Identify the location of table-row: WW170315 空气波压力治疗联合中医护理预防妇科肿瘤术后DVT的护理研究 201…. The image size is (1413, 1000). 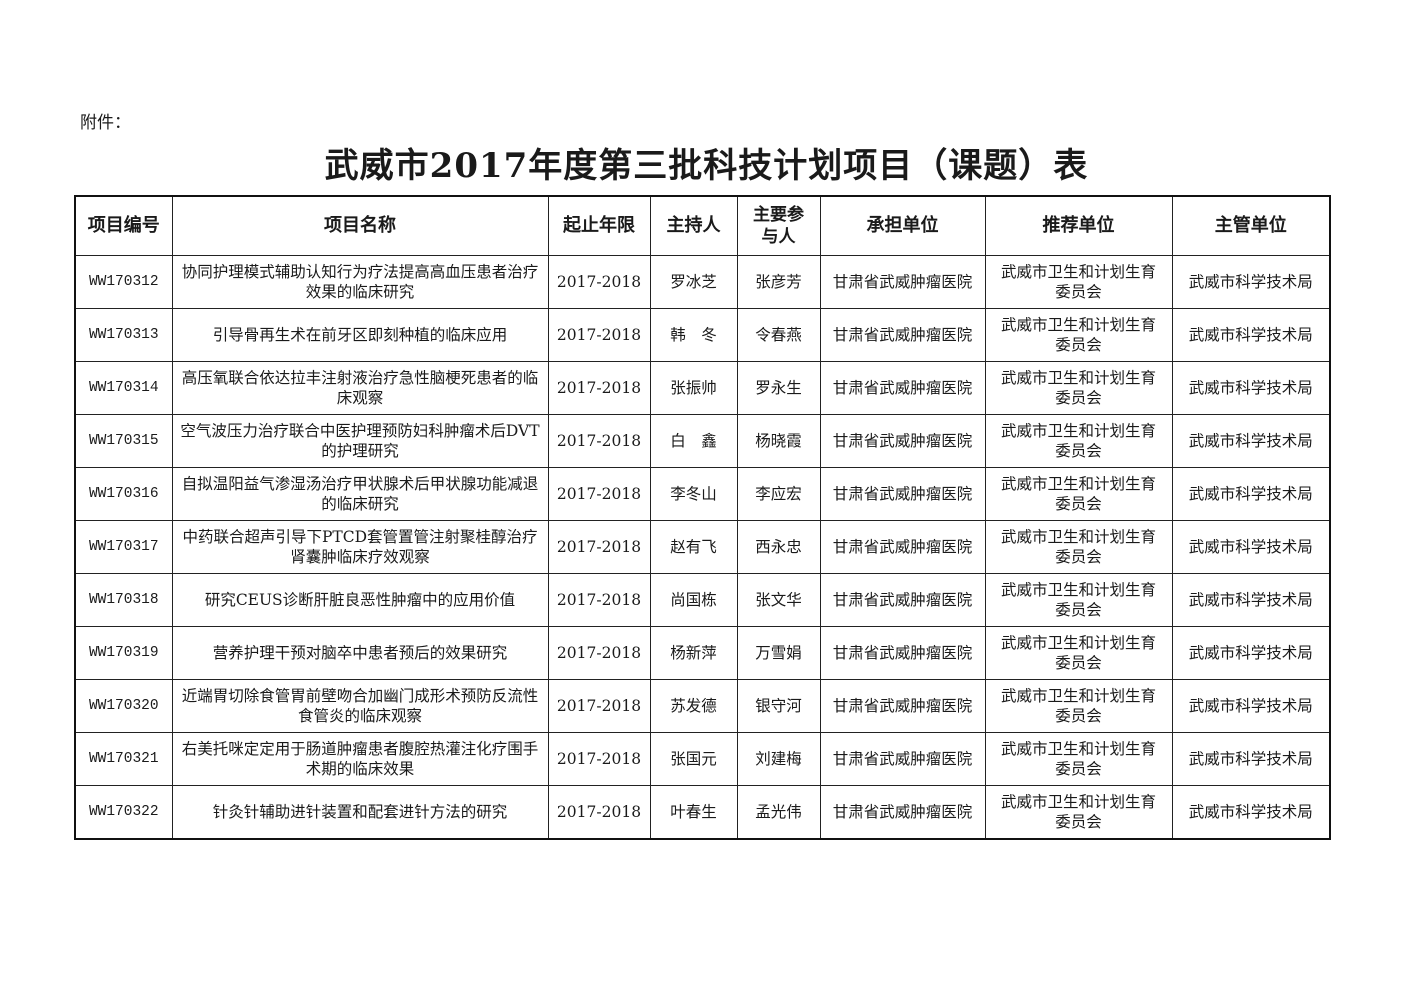
(702, 441).